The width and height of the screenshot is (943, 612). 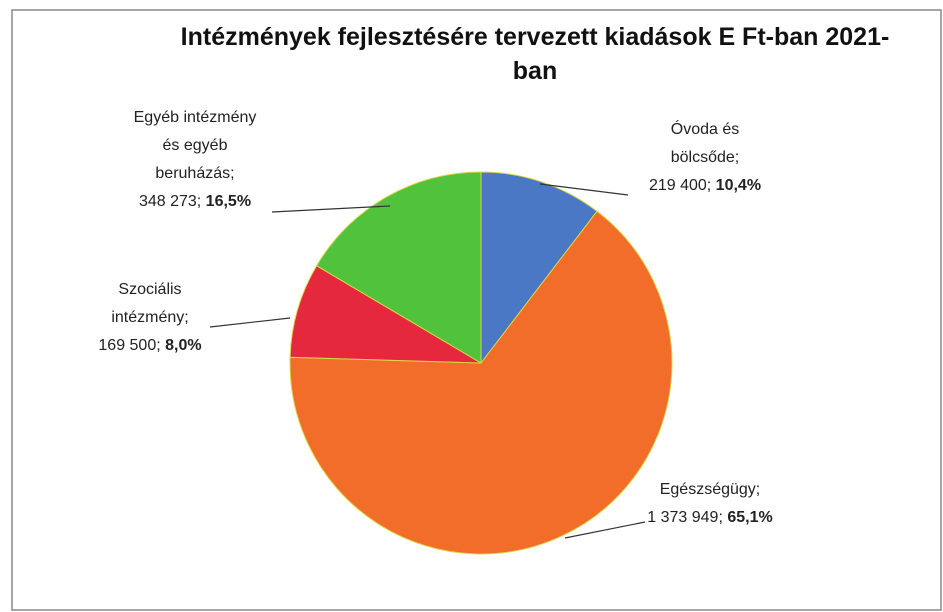 I want to click on slice-label: Szociális intézmény; 169 500; 8,0%, so click(x=150, y=318).